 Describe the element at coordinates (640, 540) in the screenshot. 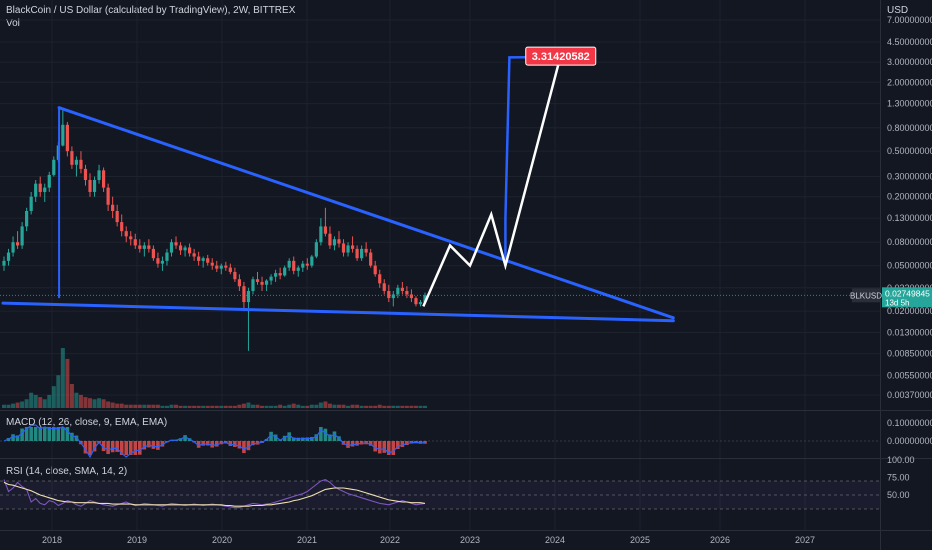

I see `time-tick-label: 2025` at that location.